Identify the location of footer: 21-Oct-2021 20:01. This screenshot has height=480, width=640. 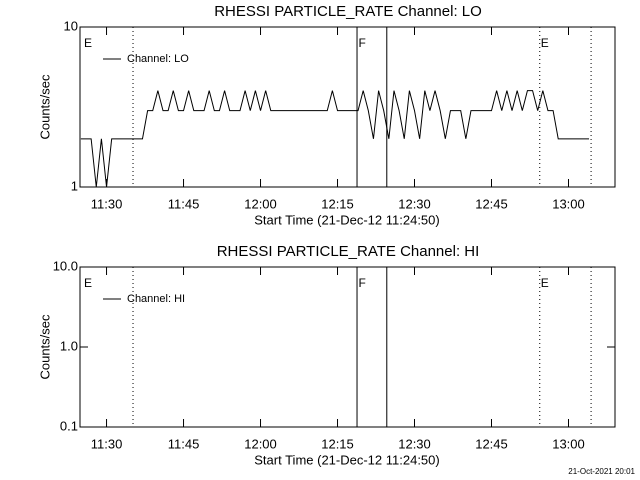
(601, 471).